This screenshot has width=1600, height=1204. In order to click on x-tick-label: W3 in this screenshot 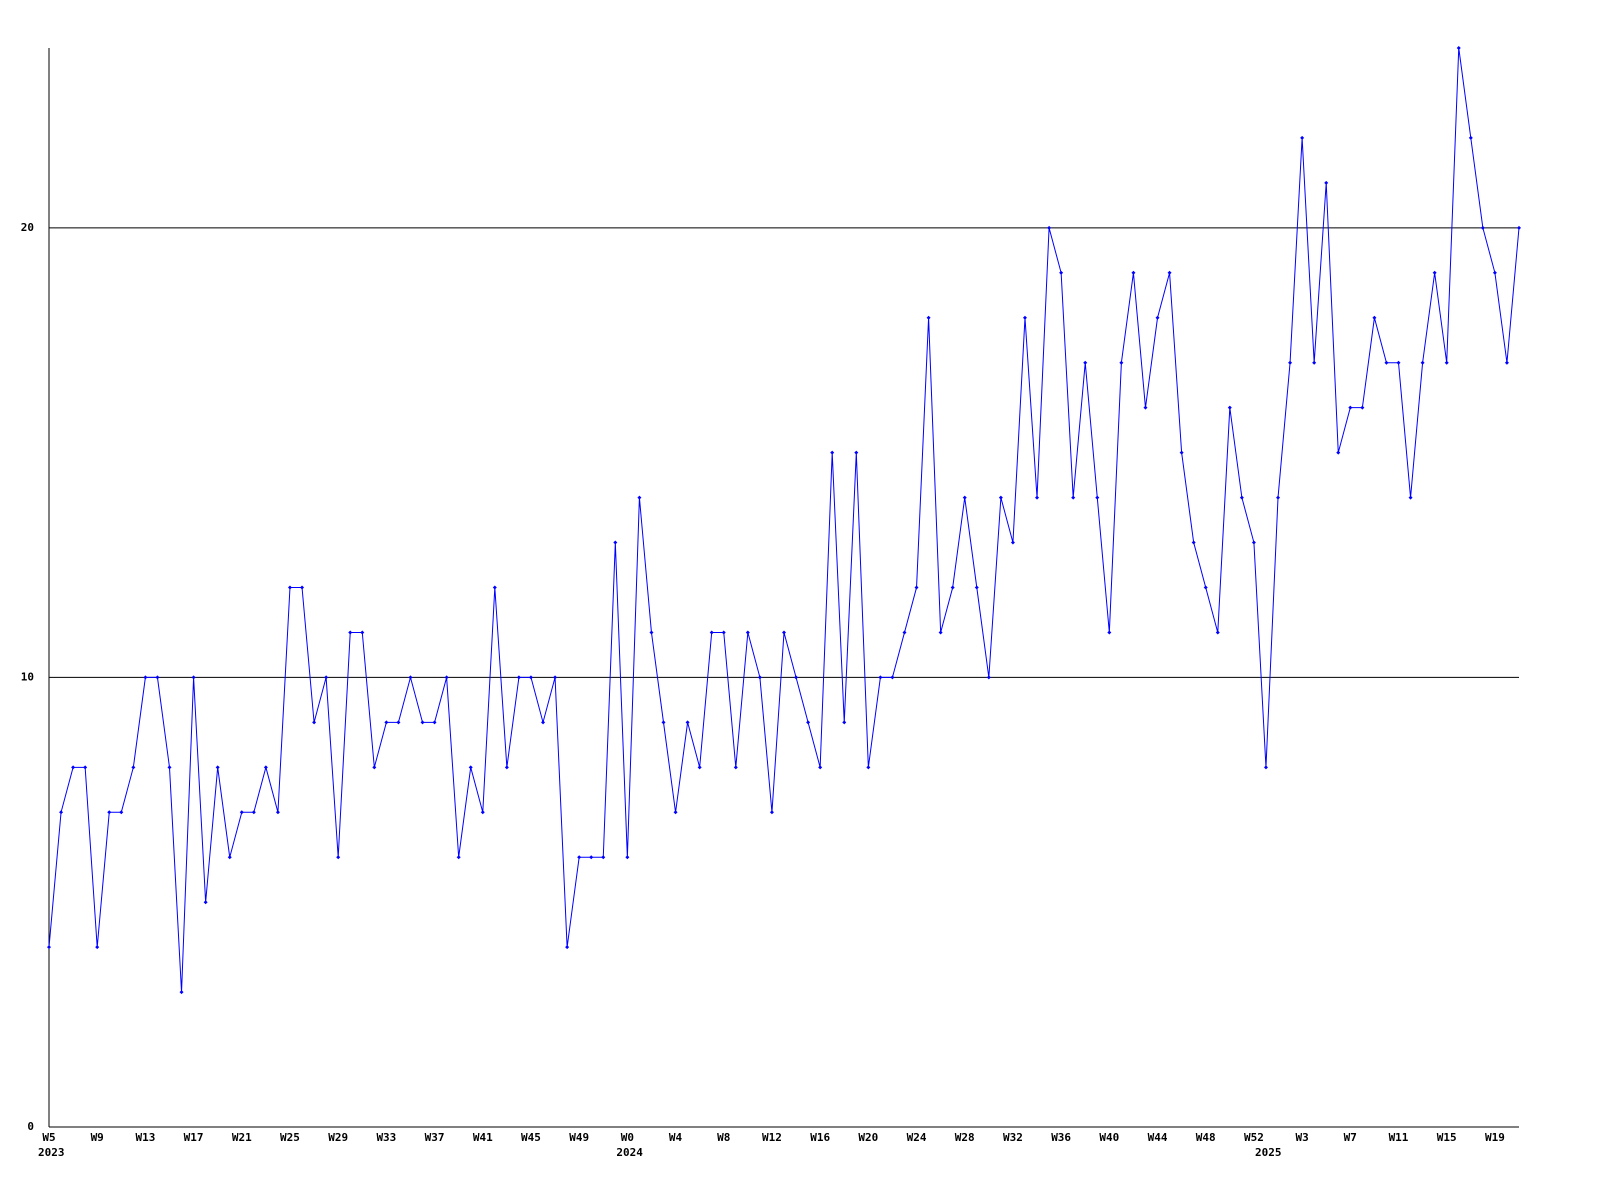, I will do `click(1301, 1137)`.